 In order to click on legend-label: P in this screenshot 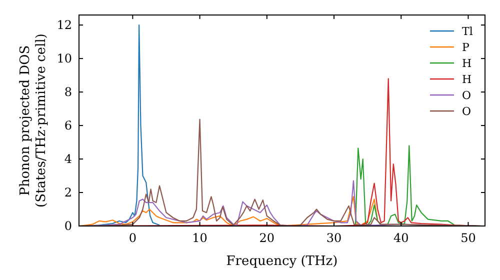, I will do `click(466, 47)`.